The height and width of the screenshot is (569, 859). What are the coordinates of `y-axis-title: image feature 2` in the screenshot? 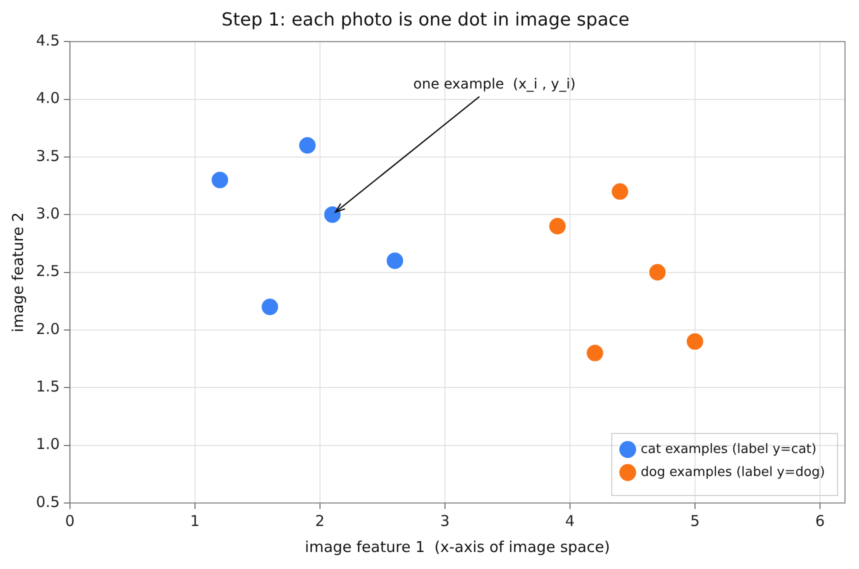 It's located at (17, 272).